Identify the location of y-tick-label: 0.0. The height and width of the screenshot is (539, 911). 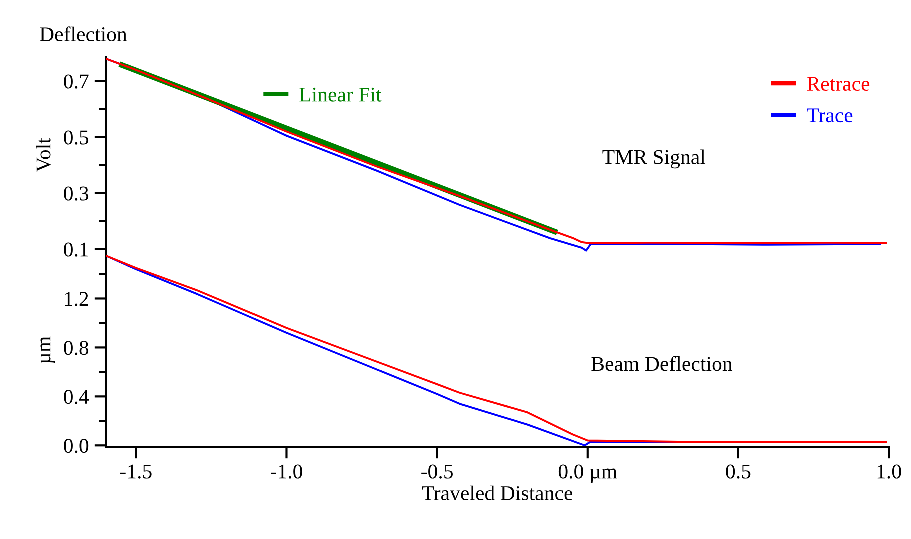
(76, 446).